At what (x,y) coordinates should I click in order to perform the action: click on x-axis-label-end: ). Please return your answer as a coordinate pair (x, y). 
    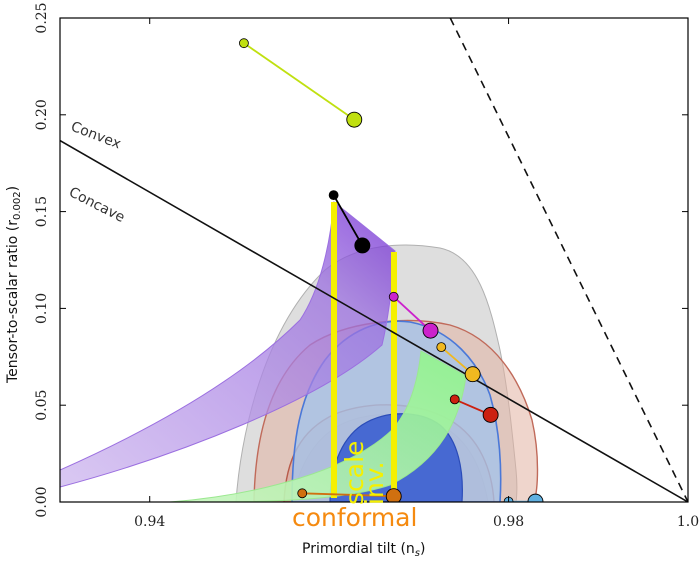
    Looking at the image, I should click on (422, 549).